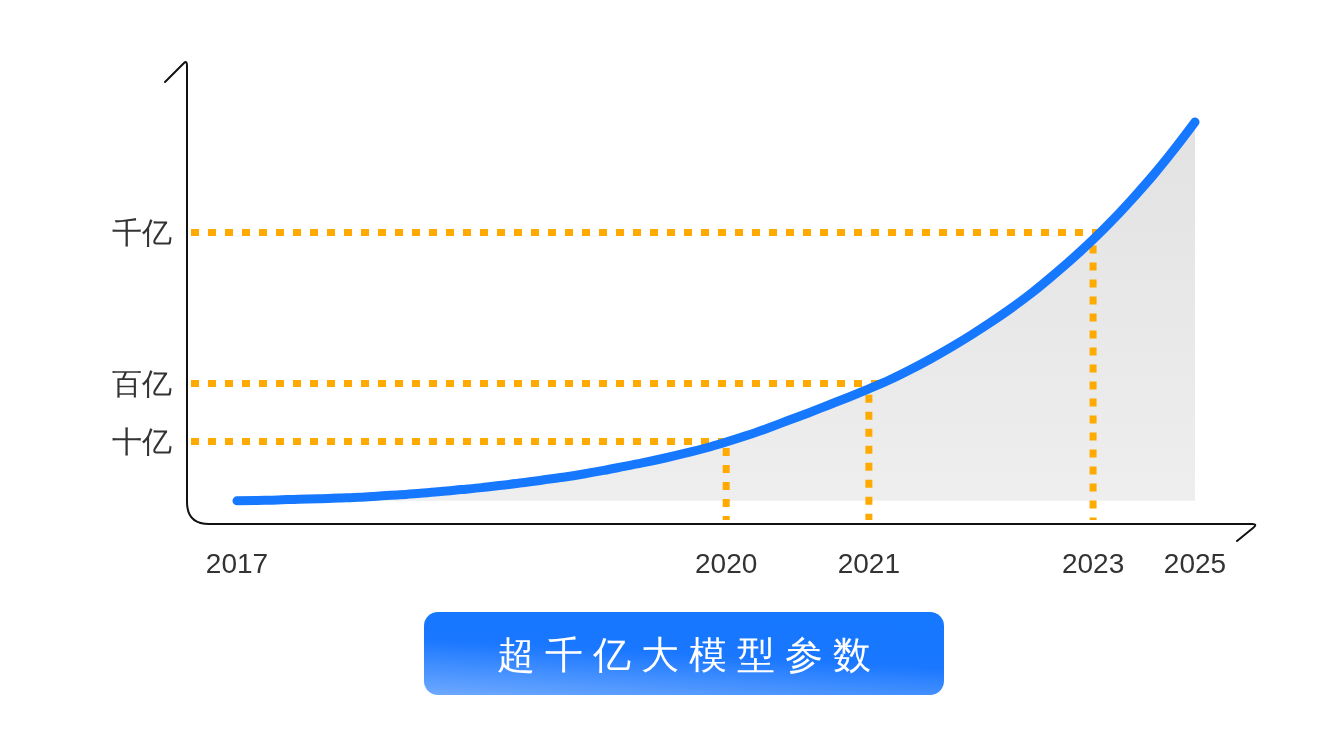 Image resolution: width=1336 pixels, height=752 pixels. I want to click on ref-line-label: 千亿, so click(142, 232).